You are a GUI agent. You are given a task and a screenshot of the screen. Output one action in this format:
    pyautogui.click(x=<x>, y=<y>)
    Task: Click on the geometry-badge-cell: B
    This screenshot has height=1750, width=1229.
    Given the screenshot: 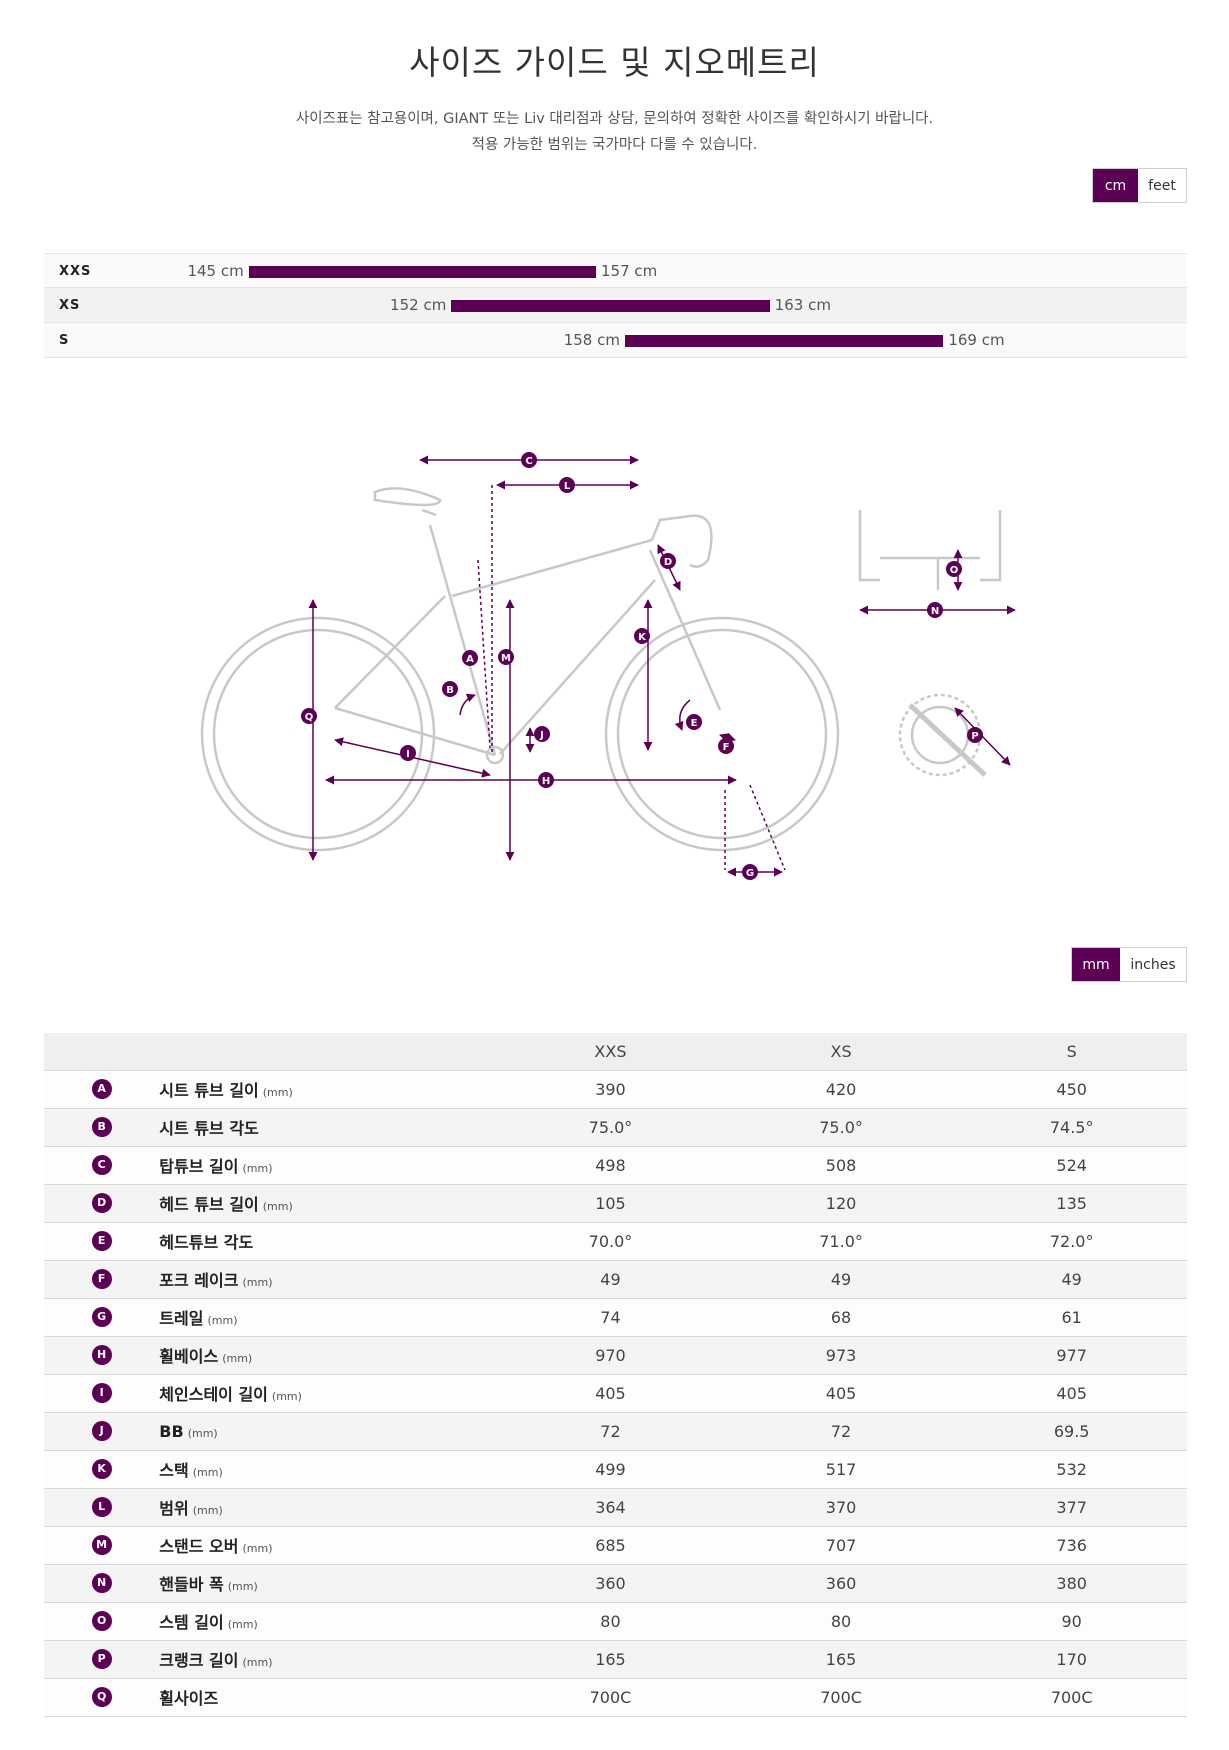 What is the action you would take?
    pyautogui.click(x=102, y=1127)
    